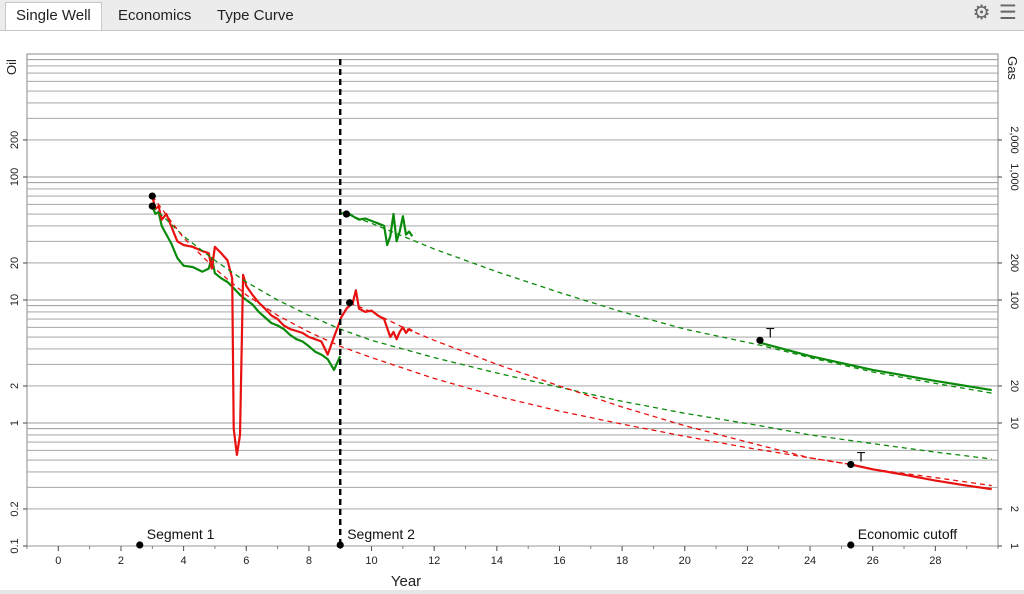  What do you see at coordinates (1014, 546) in the screenshot?
I see `right-tick-label: 1` at bounding box center [1014, 546].